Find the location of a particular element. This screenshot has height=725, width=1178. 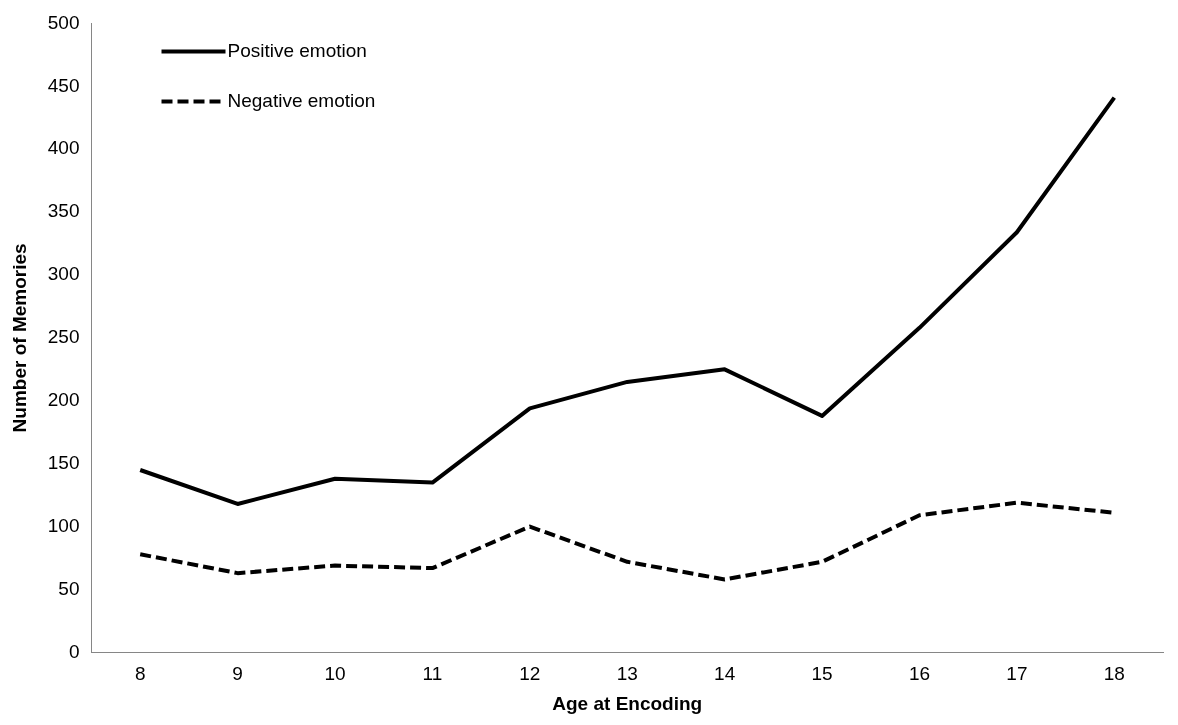

y-axis-title: Number of Memories is located at coordinates (19, 338).